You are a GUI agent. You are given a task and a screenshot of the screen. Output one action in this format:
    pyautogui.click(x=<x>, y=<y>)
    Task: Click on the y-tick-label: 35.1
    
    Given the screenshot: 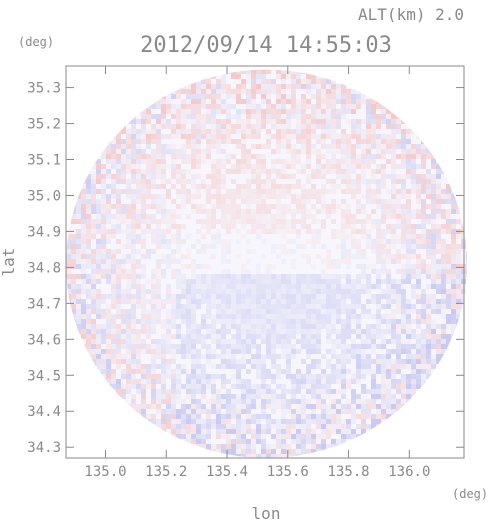 What is the action you would take?
    pyautogui.click(x=44, y=161)
    